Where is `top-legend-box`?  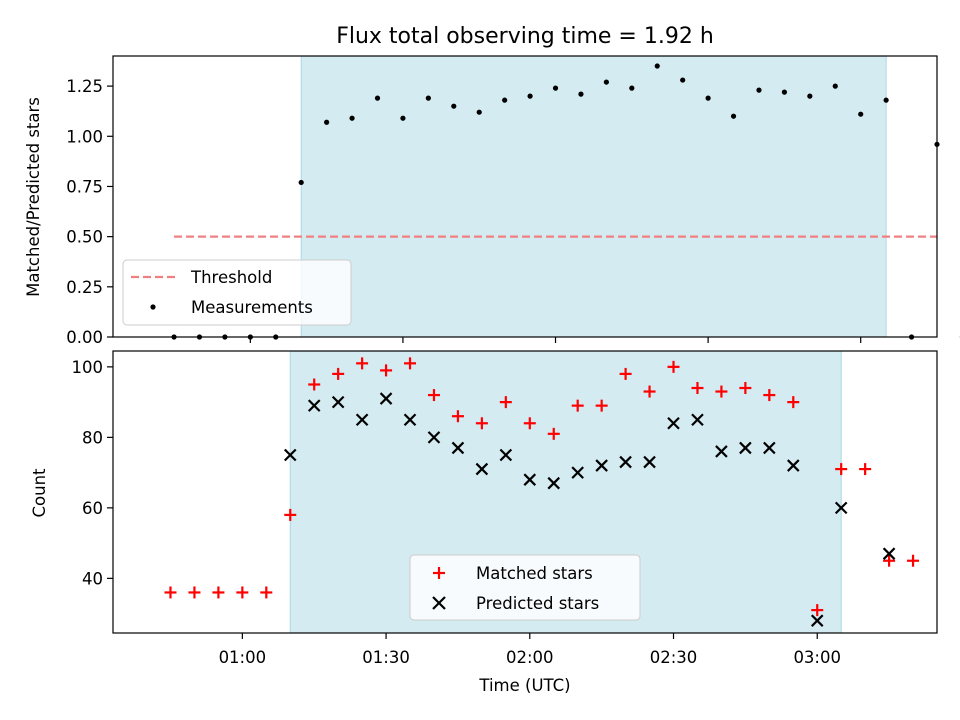
top-legend-box is located at coordinates (237, 292).